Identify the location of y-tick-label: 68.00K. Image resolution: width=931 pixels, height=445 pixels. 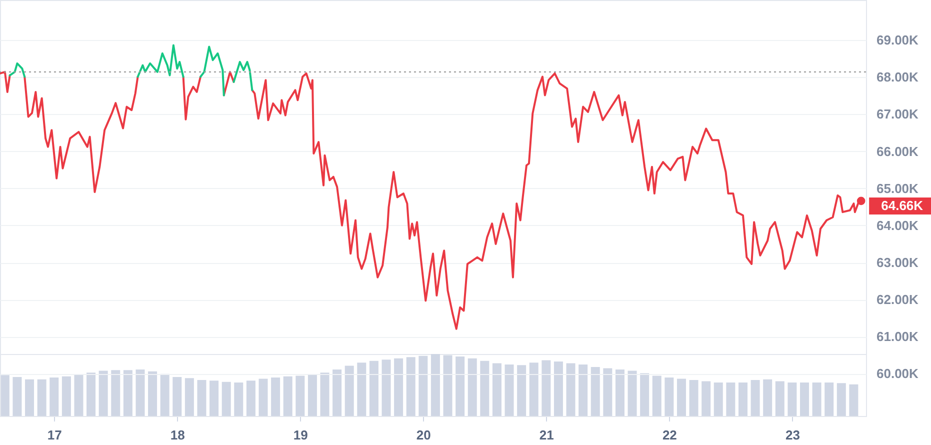
(898, 77).